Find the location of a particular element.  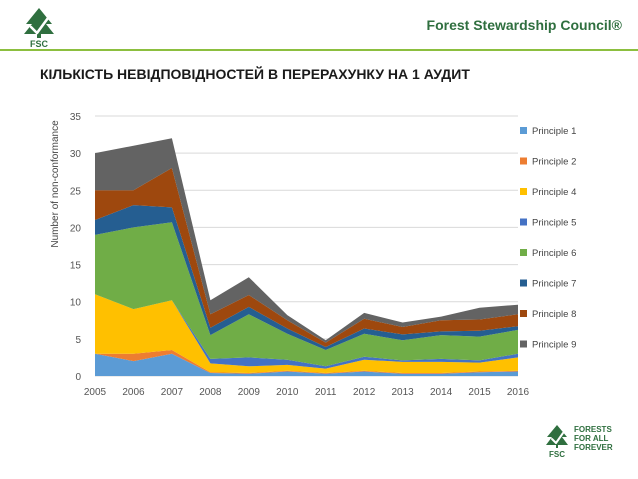

forests-for-all-forever-logo: FSC FORESTS FOR ALL FOREVER is located at coordinates (584, 445).